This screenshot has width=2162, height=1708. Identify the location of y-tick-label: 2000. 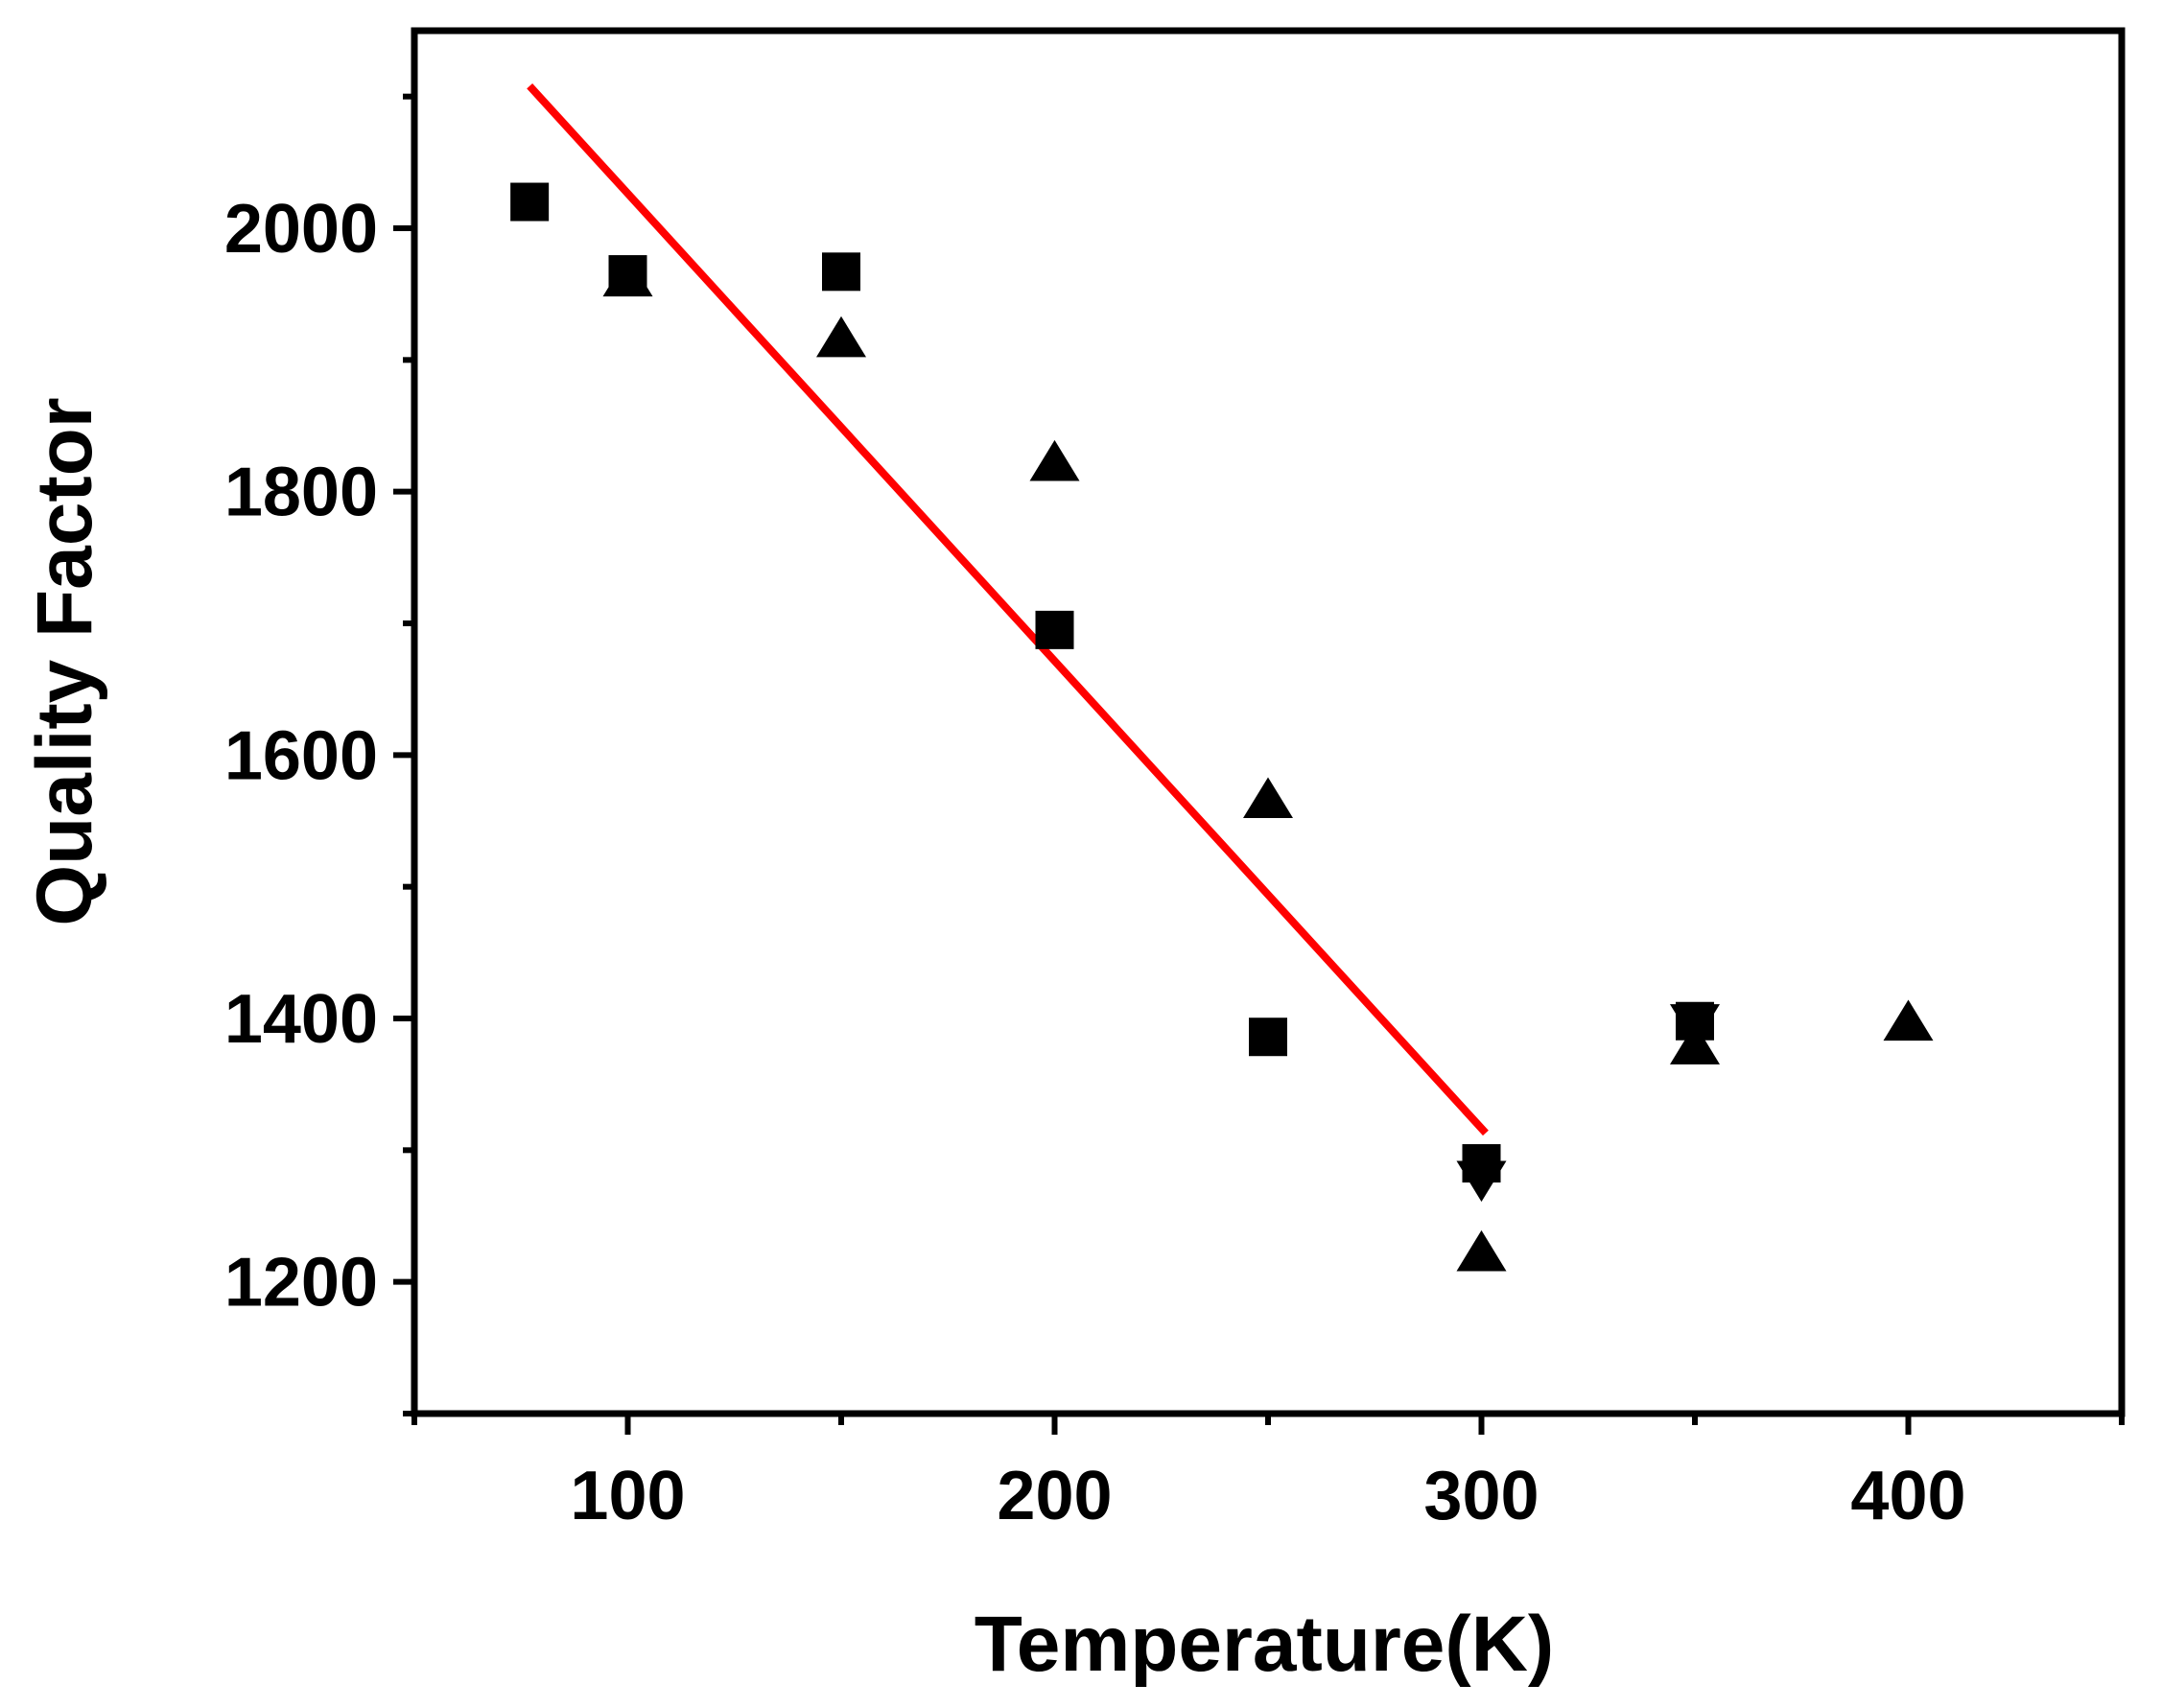
(301, 230).